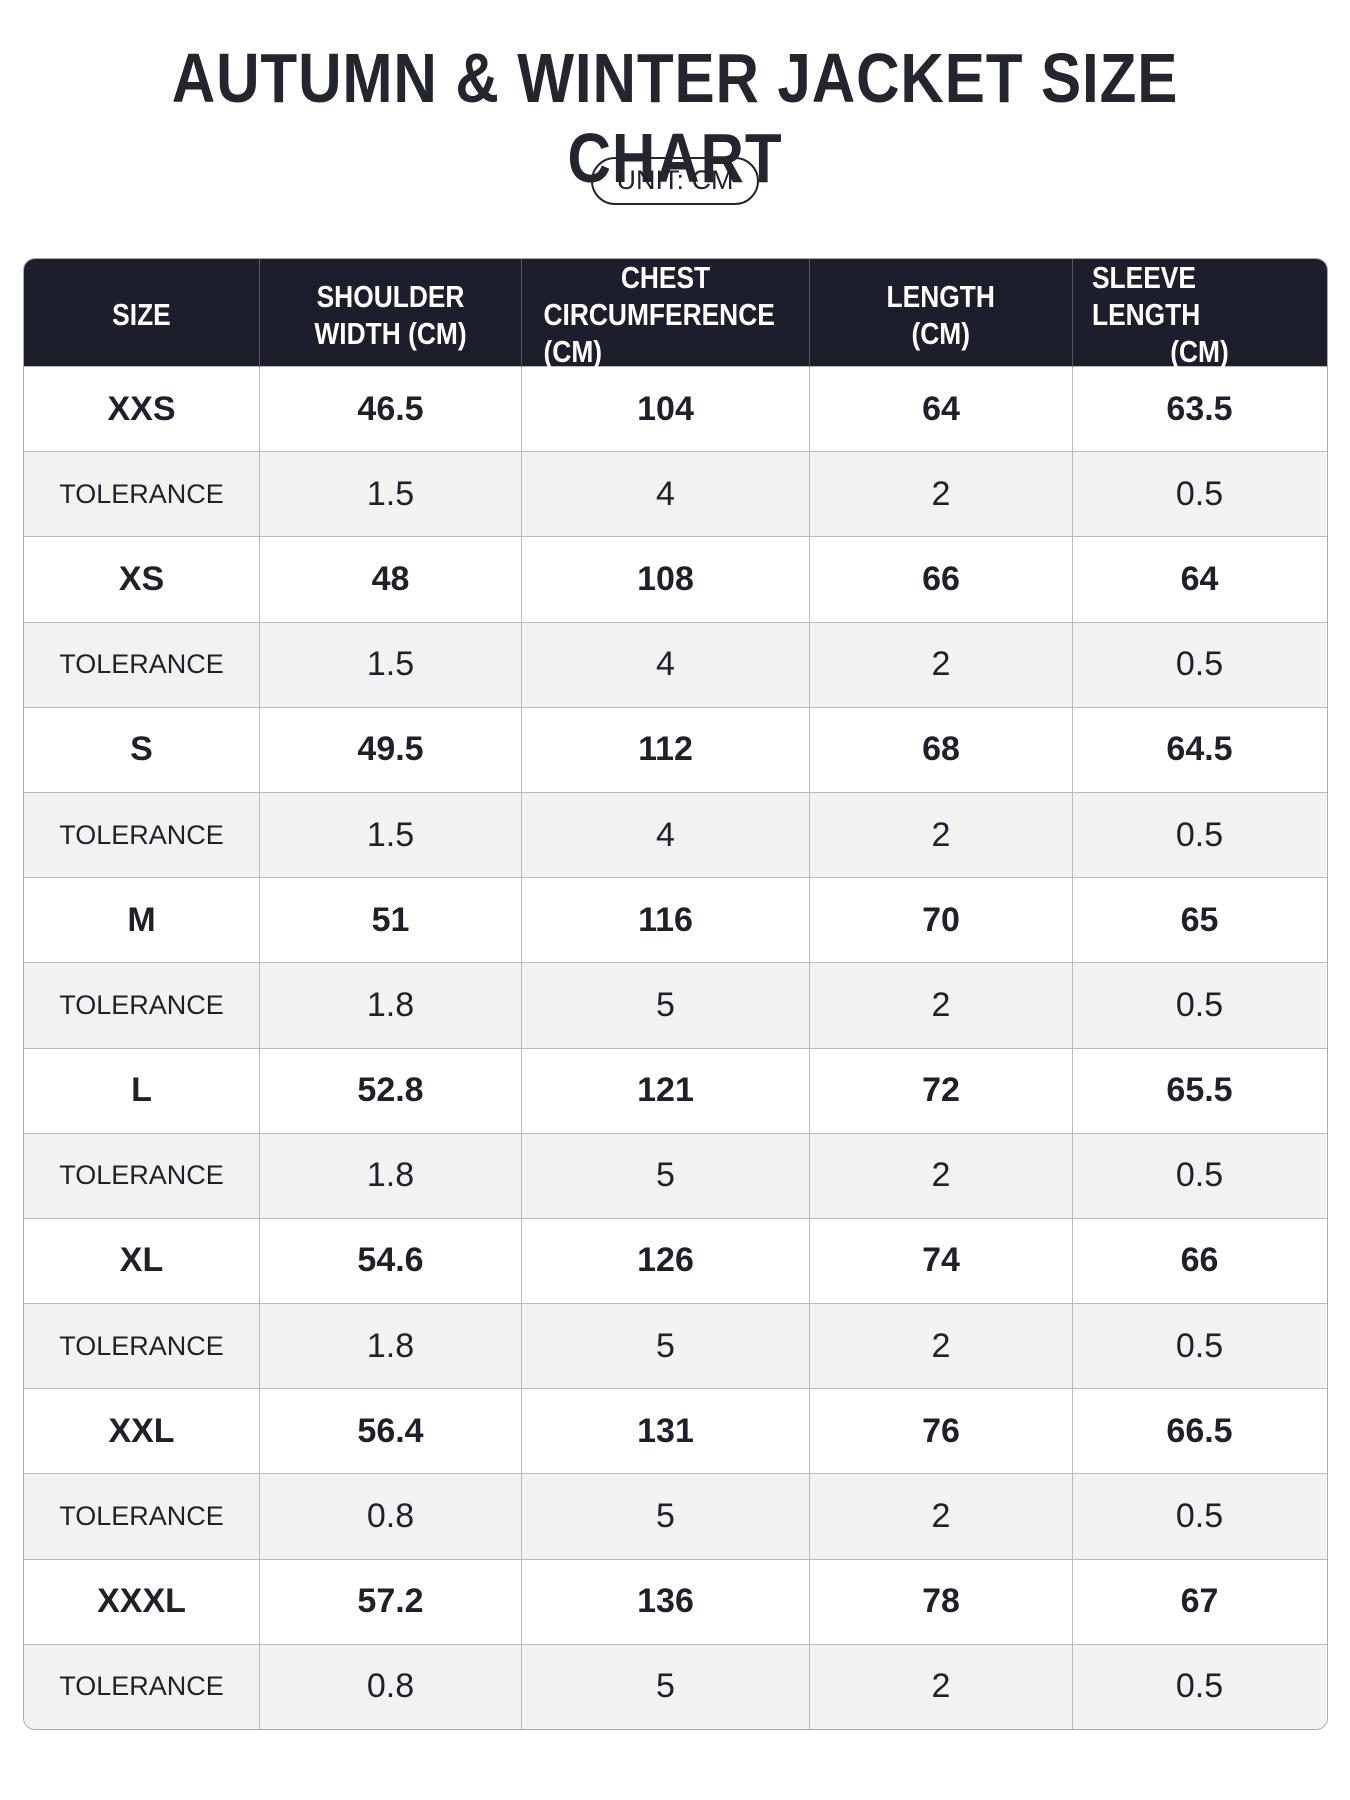 The image size is (1350, 1800). What do you see at coordinates (142, 1261) in the screenshot?
I see `row-label: XL` at bounding box center [142, 1261].